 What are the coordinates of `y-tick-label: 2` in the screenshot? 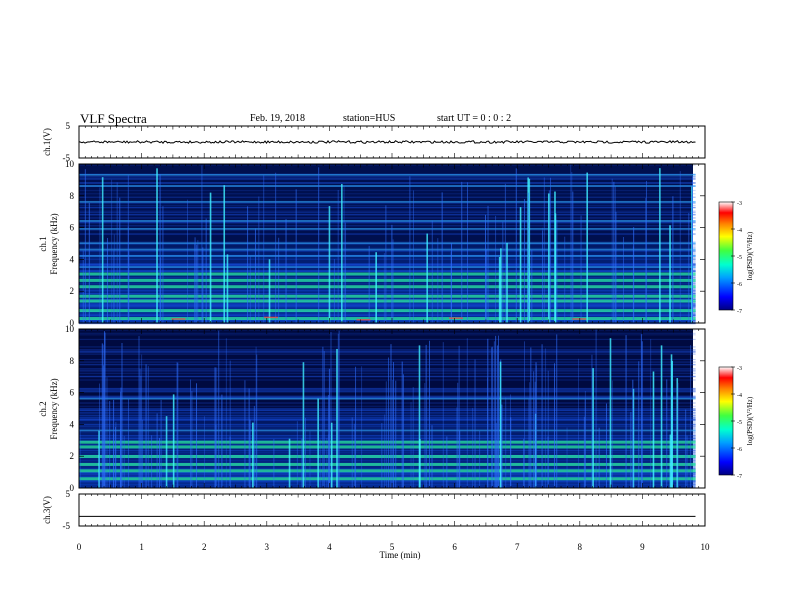 It's located at (72, 456).